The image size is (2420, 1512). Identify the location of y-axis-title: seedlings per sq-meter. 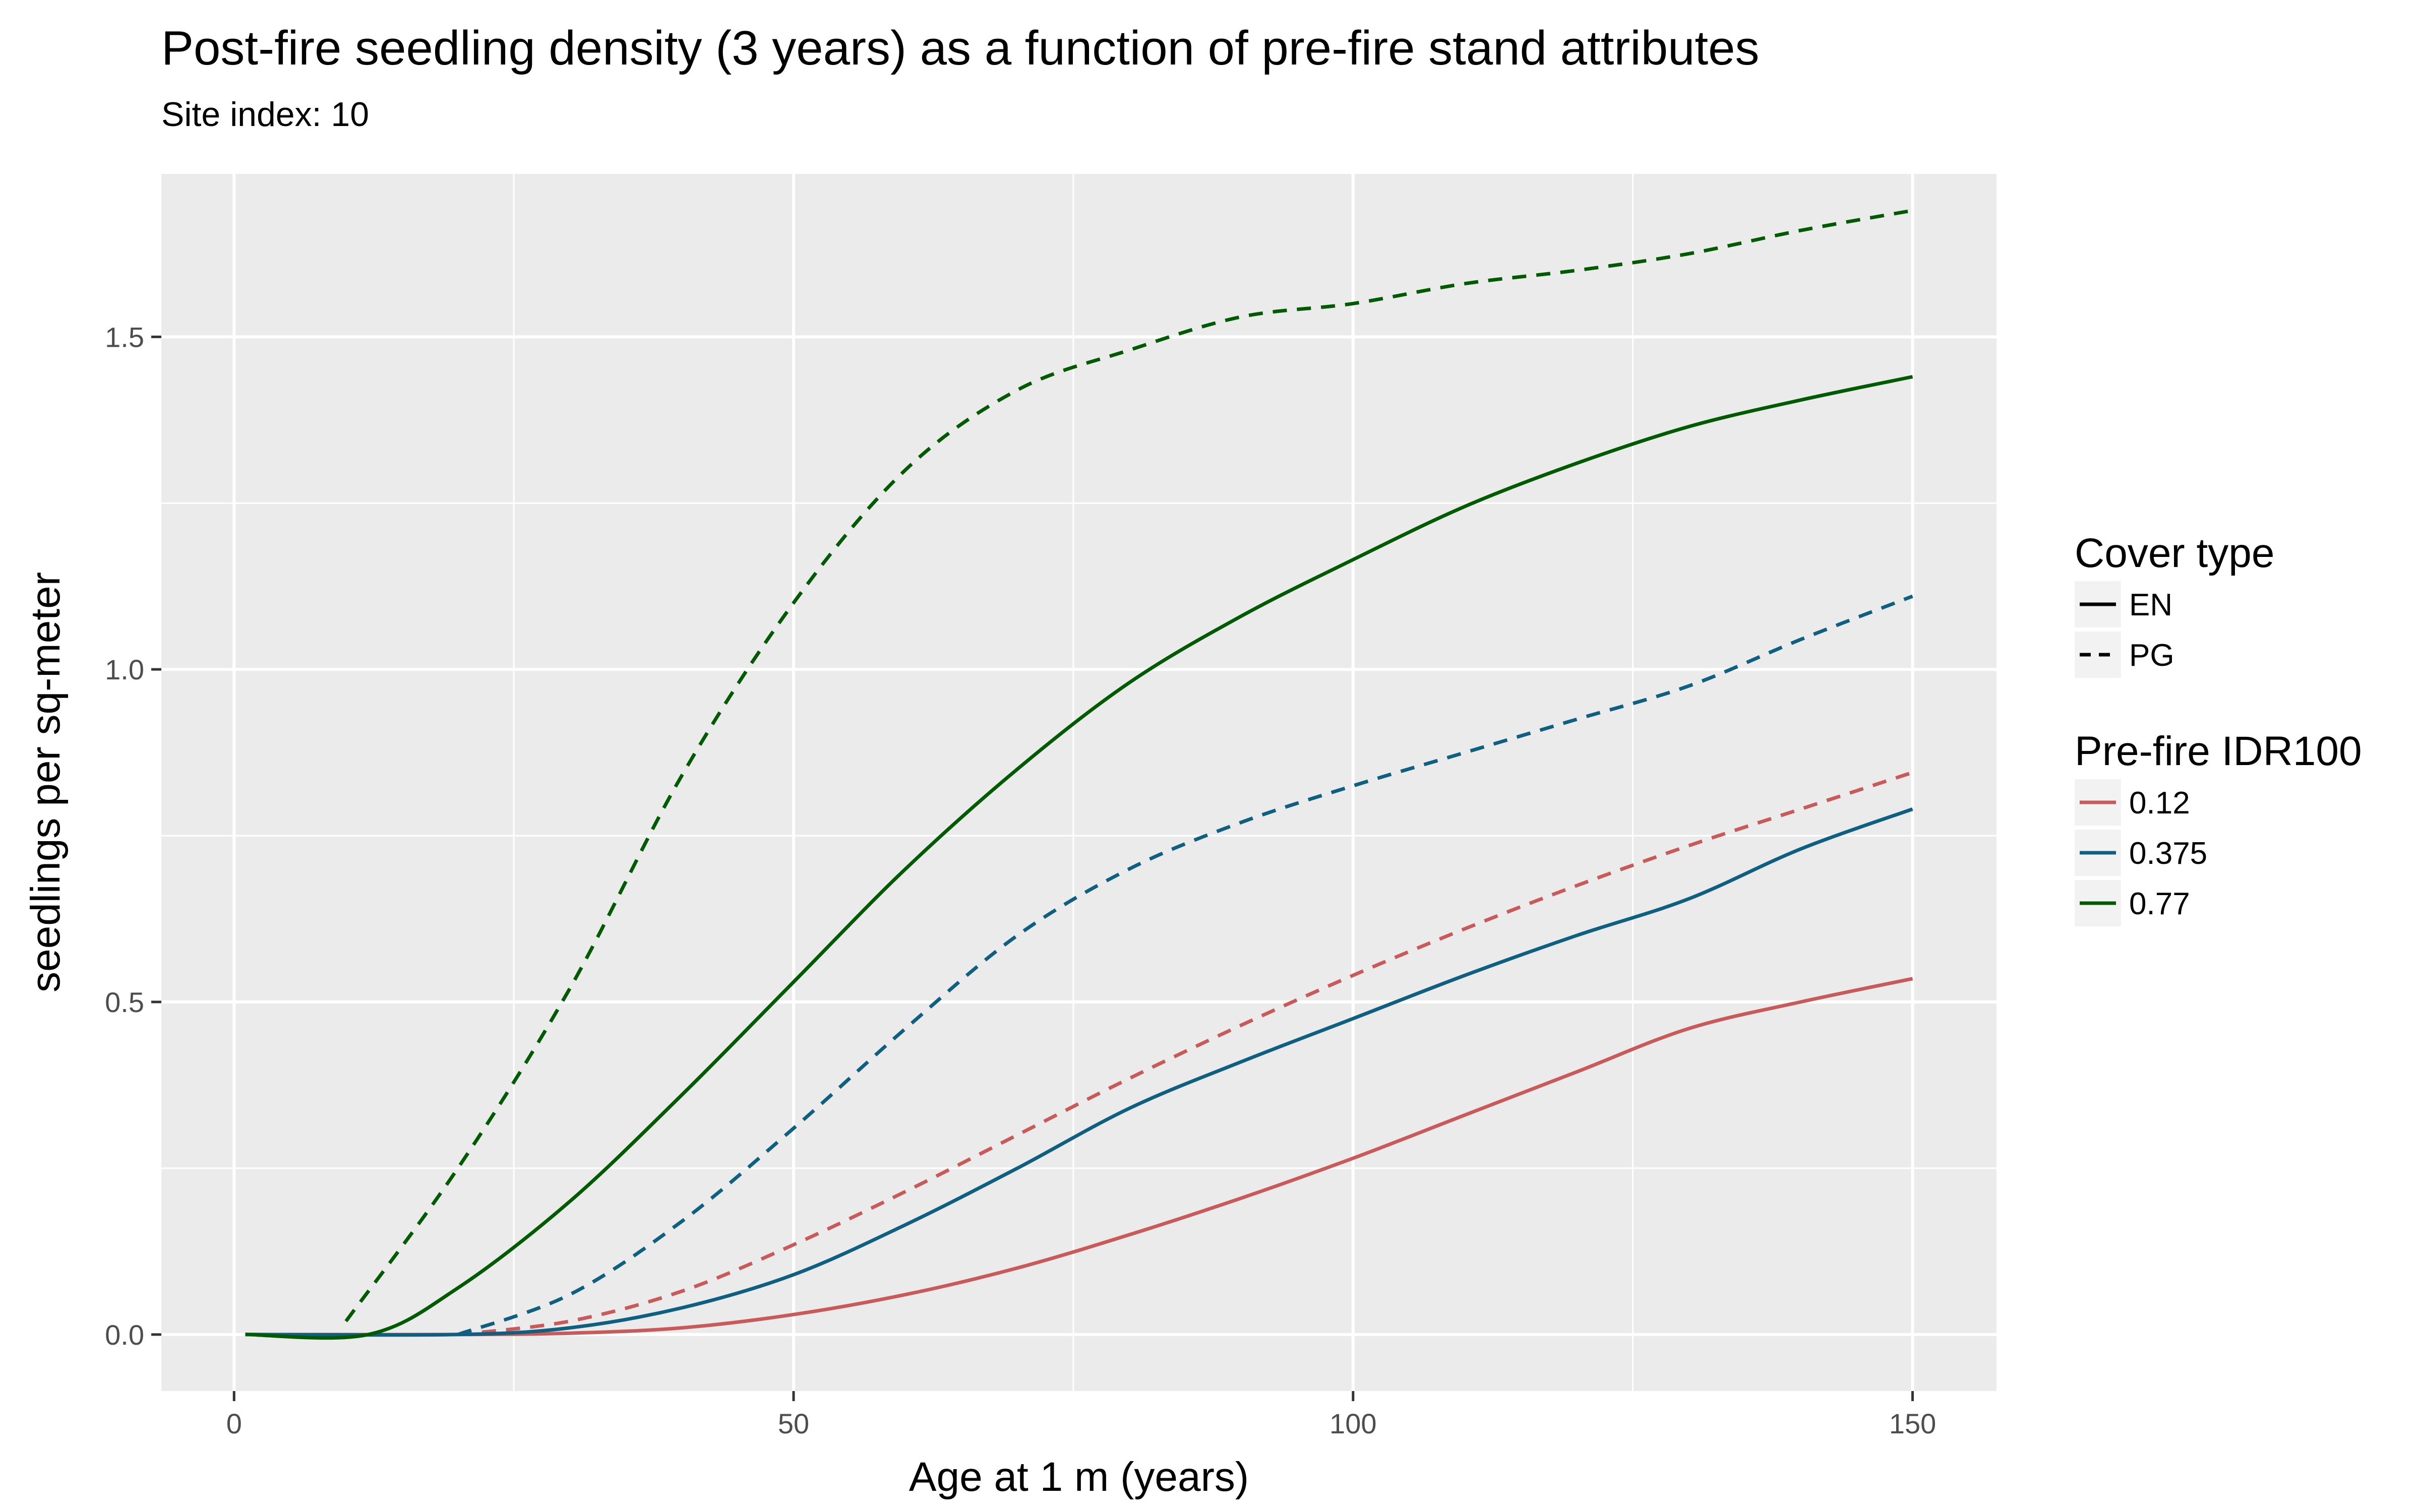
(46, 782).